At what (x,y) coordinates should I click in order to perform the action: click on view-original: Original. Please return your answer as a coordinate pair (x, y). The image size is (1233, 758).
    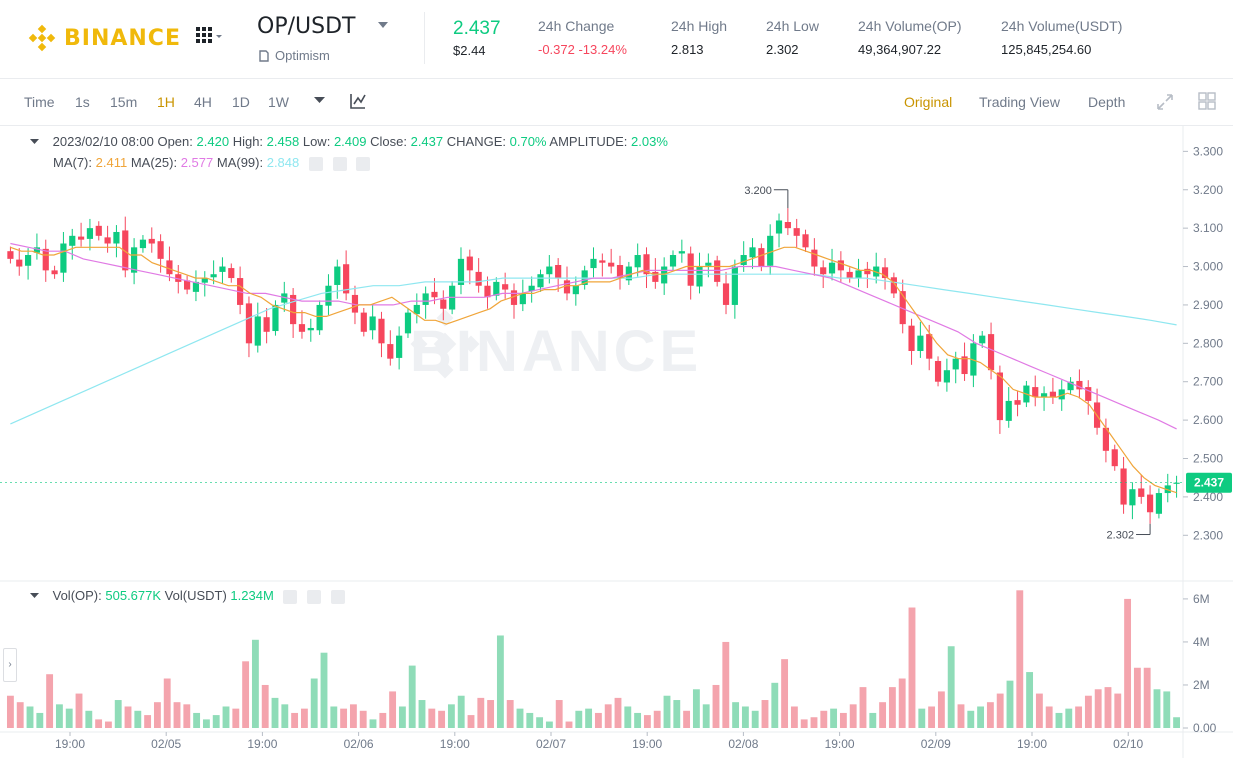
    Looking at the image, I should click on (928, 102).